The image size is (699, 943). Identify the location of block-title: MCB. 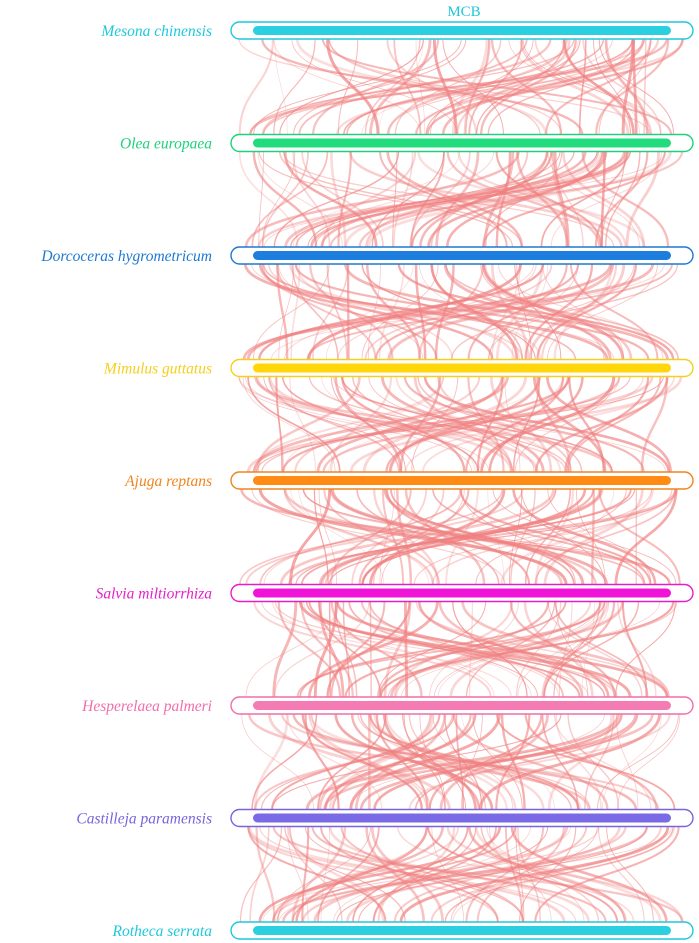
(463, 12).